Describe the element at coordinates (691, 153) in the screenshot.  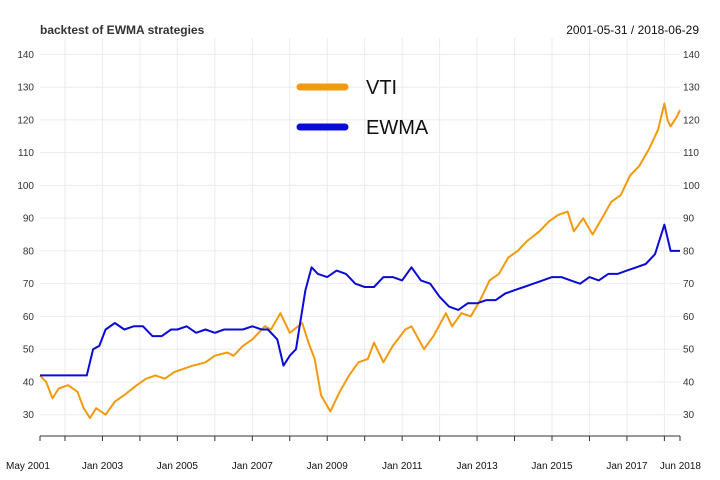
I see `y-tick-label-right: 110` at that location.